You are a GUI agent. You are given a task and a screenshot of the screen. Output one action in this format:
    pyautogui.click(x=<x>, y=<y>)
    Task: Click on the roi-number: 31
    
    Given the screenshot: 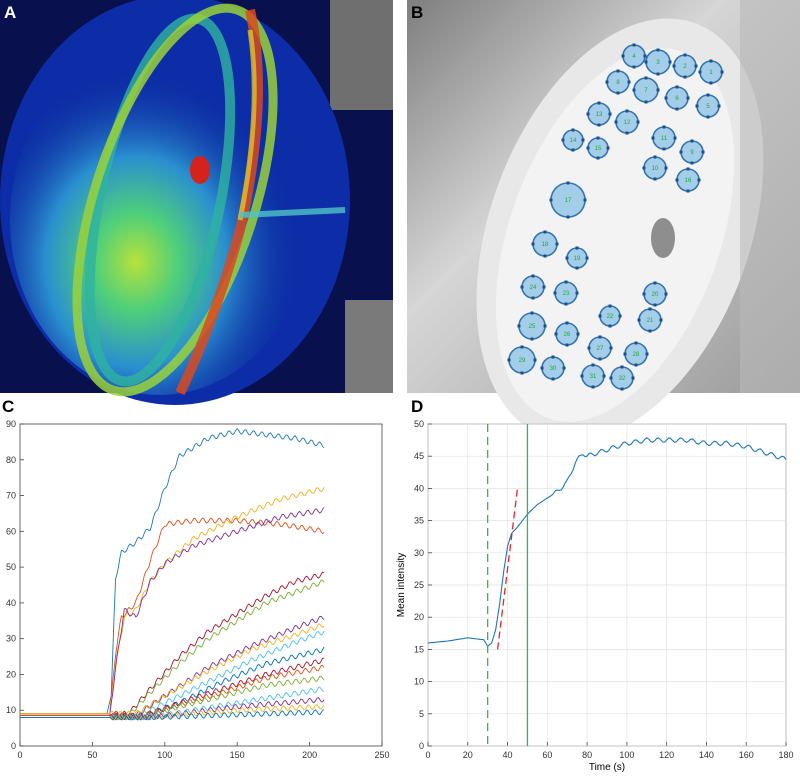 What is the action you would take?
    pyautogui.click(x=593, y=377)
    